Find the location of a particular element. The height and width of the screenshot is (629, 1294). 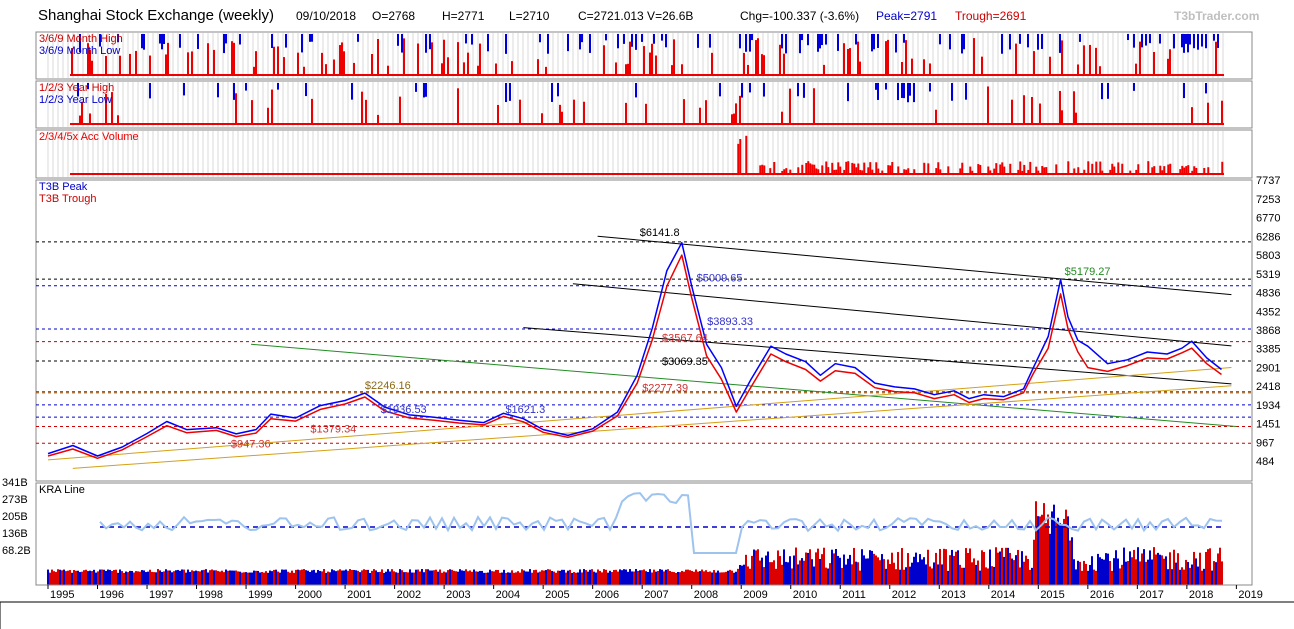

x-tick-1: 1996 is located at coordinates (112, 595).